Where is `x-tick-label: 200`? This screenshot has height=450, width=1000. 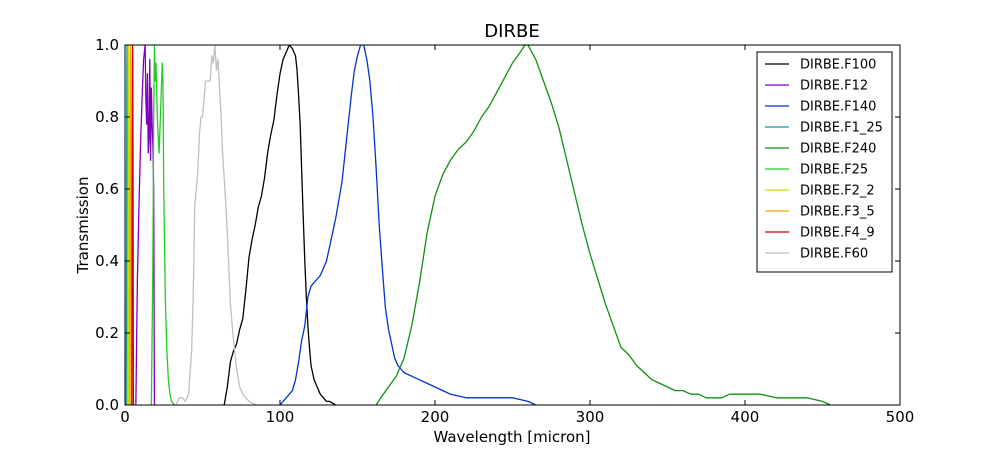
x-tick-label: 200 is located at coordinates (435, 417).